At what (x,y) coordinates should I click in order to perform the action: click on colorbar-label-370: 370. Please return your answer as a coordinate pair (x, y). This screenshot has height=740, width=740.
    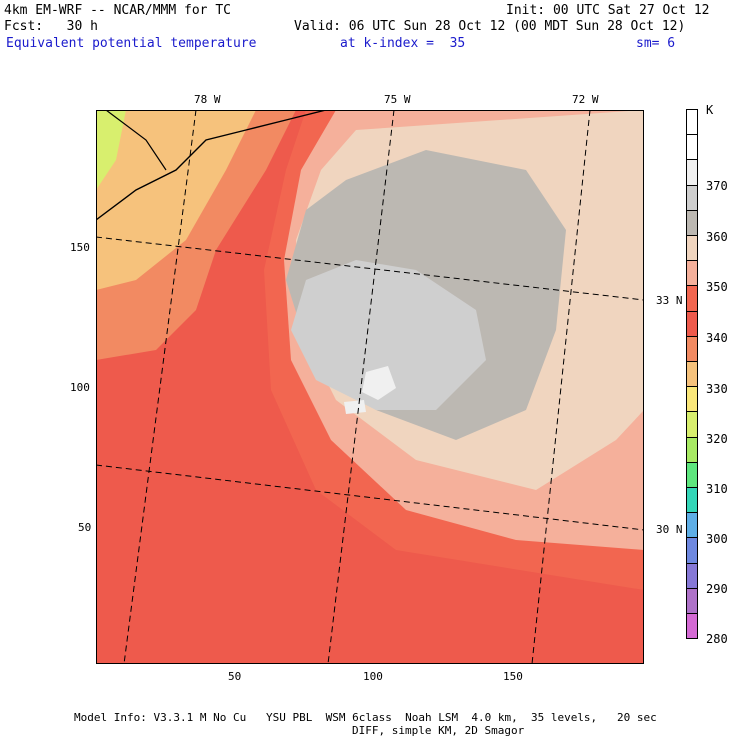
    Looking at the image, I should click on (717, 186).